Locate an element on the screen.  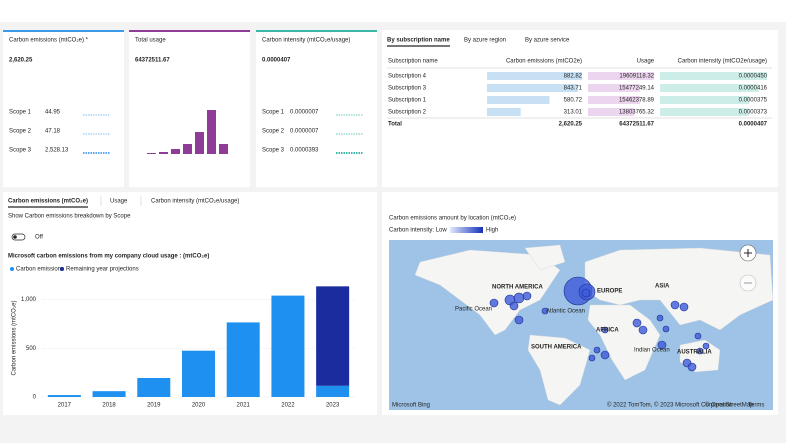
scope-label: Scope 1 is located at coordinates (273, 113).